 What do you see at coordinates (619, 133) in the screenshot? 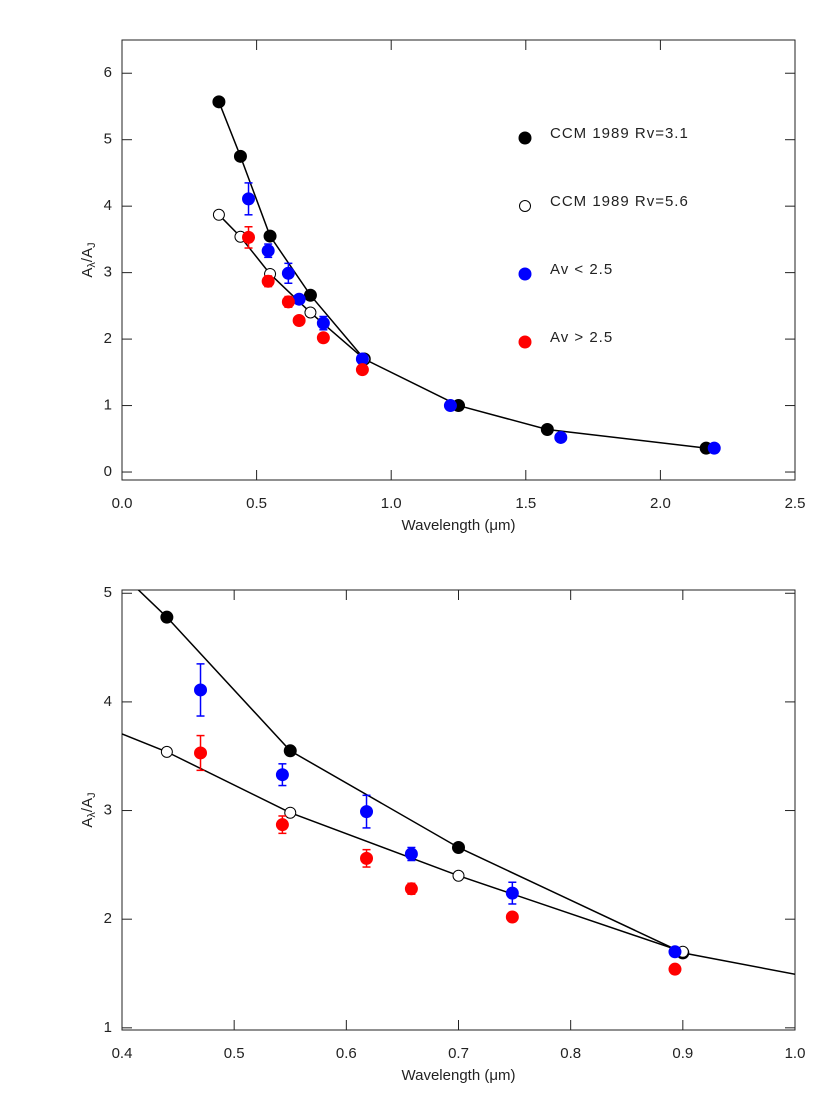
I see `legend-label: CCM 1989 Rv=3.1` at bounding box center [619, 133].